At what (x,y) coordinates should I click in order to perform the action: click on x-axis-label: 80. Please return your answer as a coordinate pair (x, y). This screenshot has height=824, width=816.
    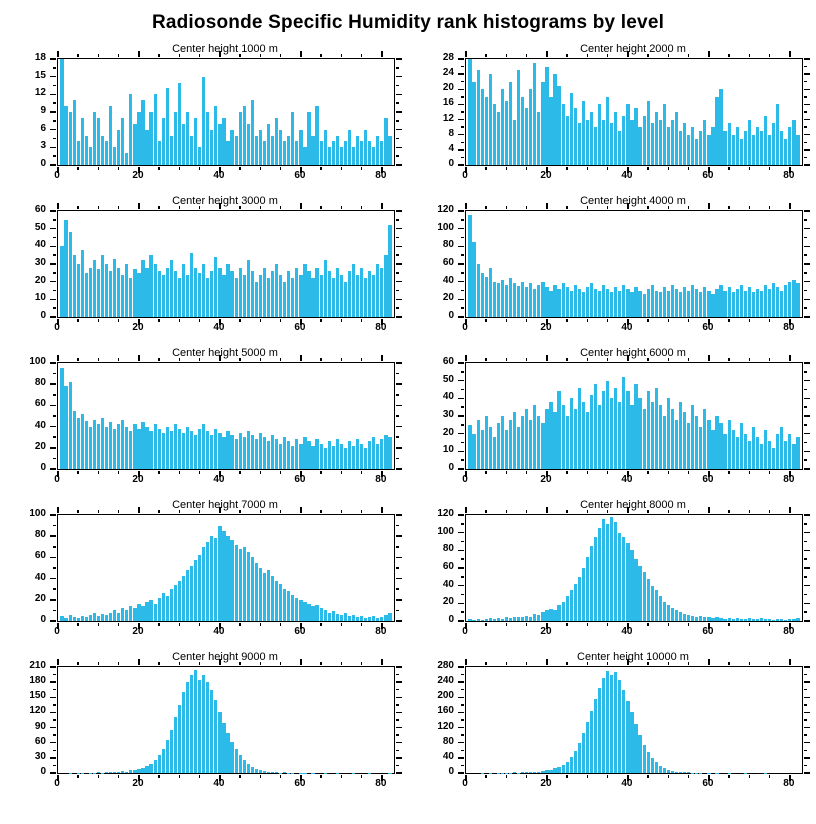
    Looking at the image, I should click on (789, 327).